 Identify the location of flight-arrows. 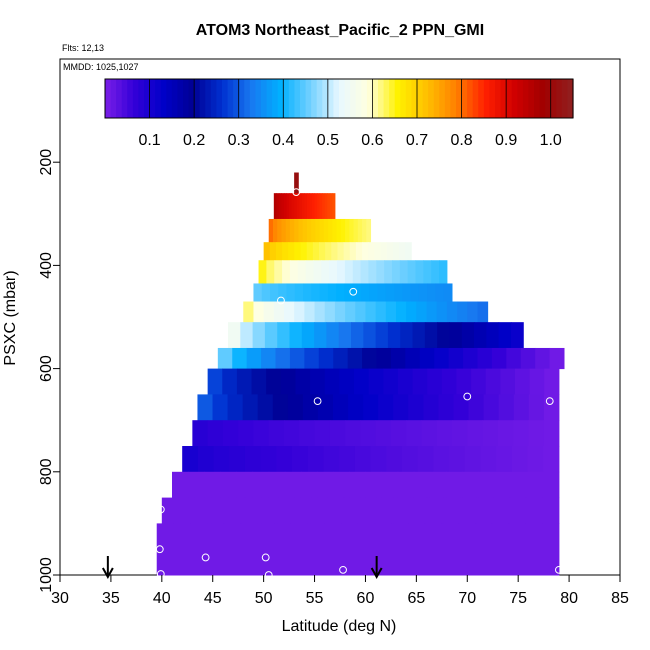
(242, 568).